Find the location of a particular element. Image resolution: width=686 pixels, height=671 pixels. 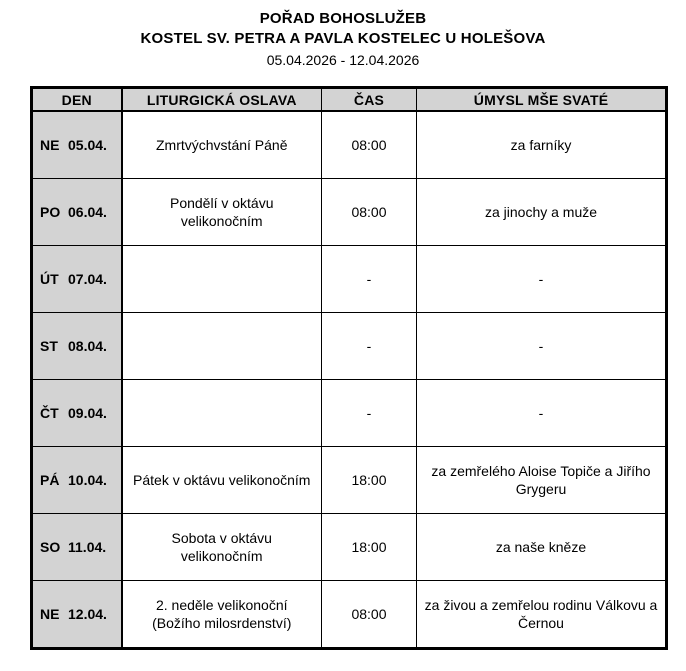

day-cell: ČT 09.04. is located at coordinates (77, 413).